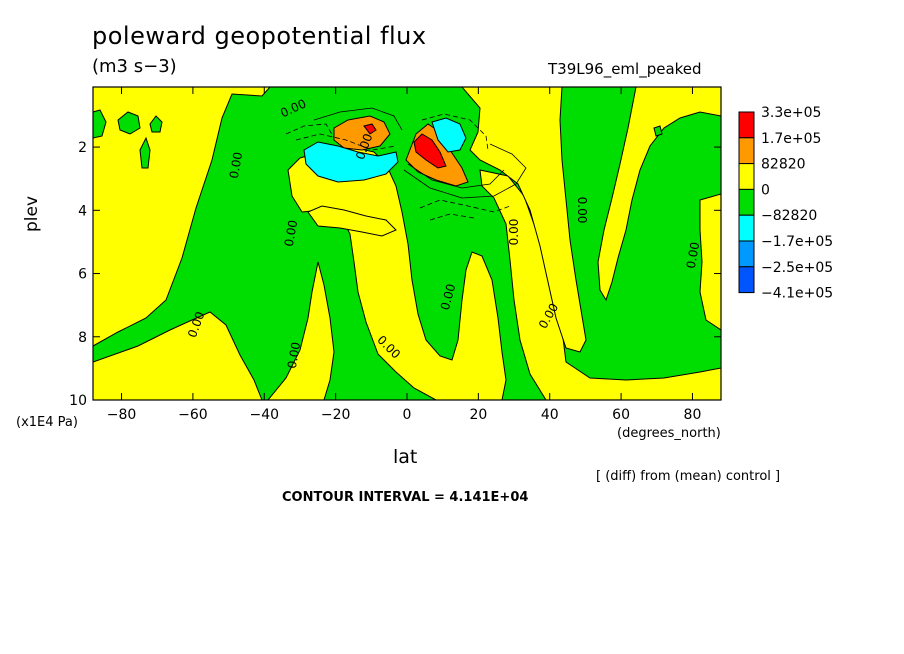 The image size is (904, 654). What do you see at coordinates (789, 216) in the screenshot?
I see `colorbar-label: −82820` at bounding box center [789, 216].